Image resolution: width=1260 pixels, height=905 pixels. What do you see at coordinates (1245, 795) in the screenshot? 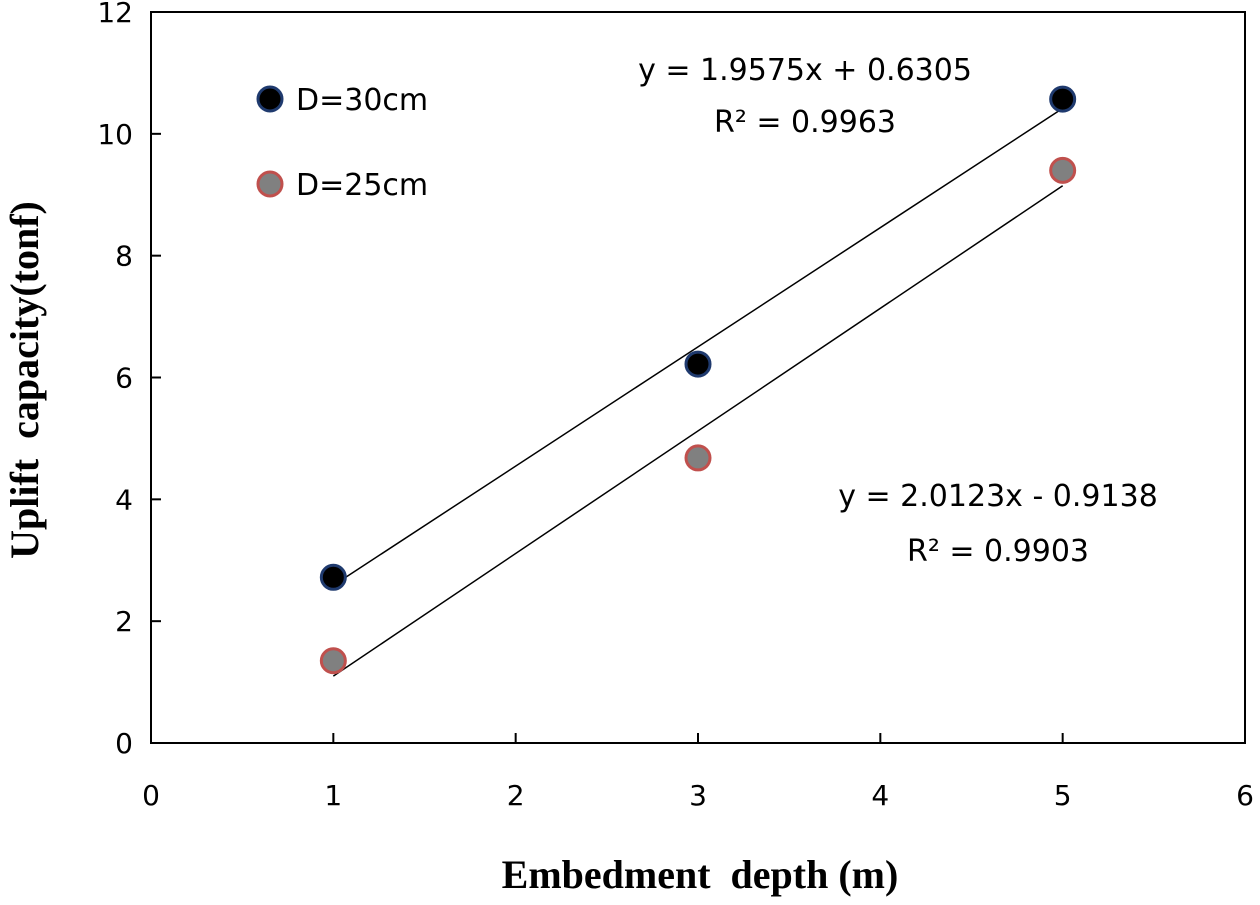
I see `x-tick-label: 6` at bounding box center [1245, 795].